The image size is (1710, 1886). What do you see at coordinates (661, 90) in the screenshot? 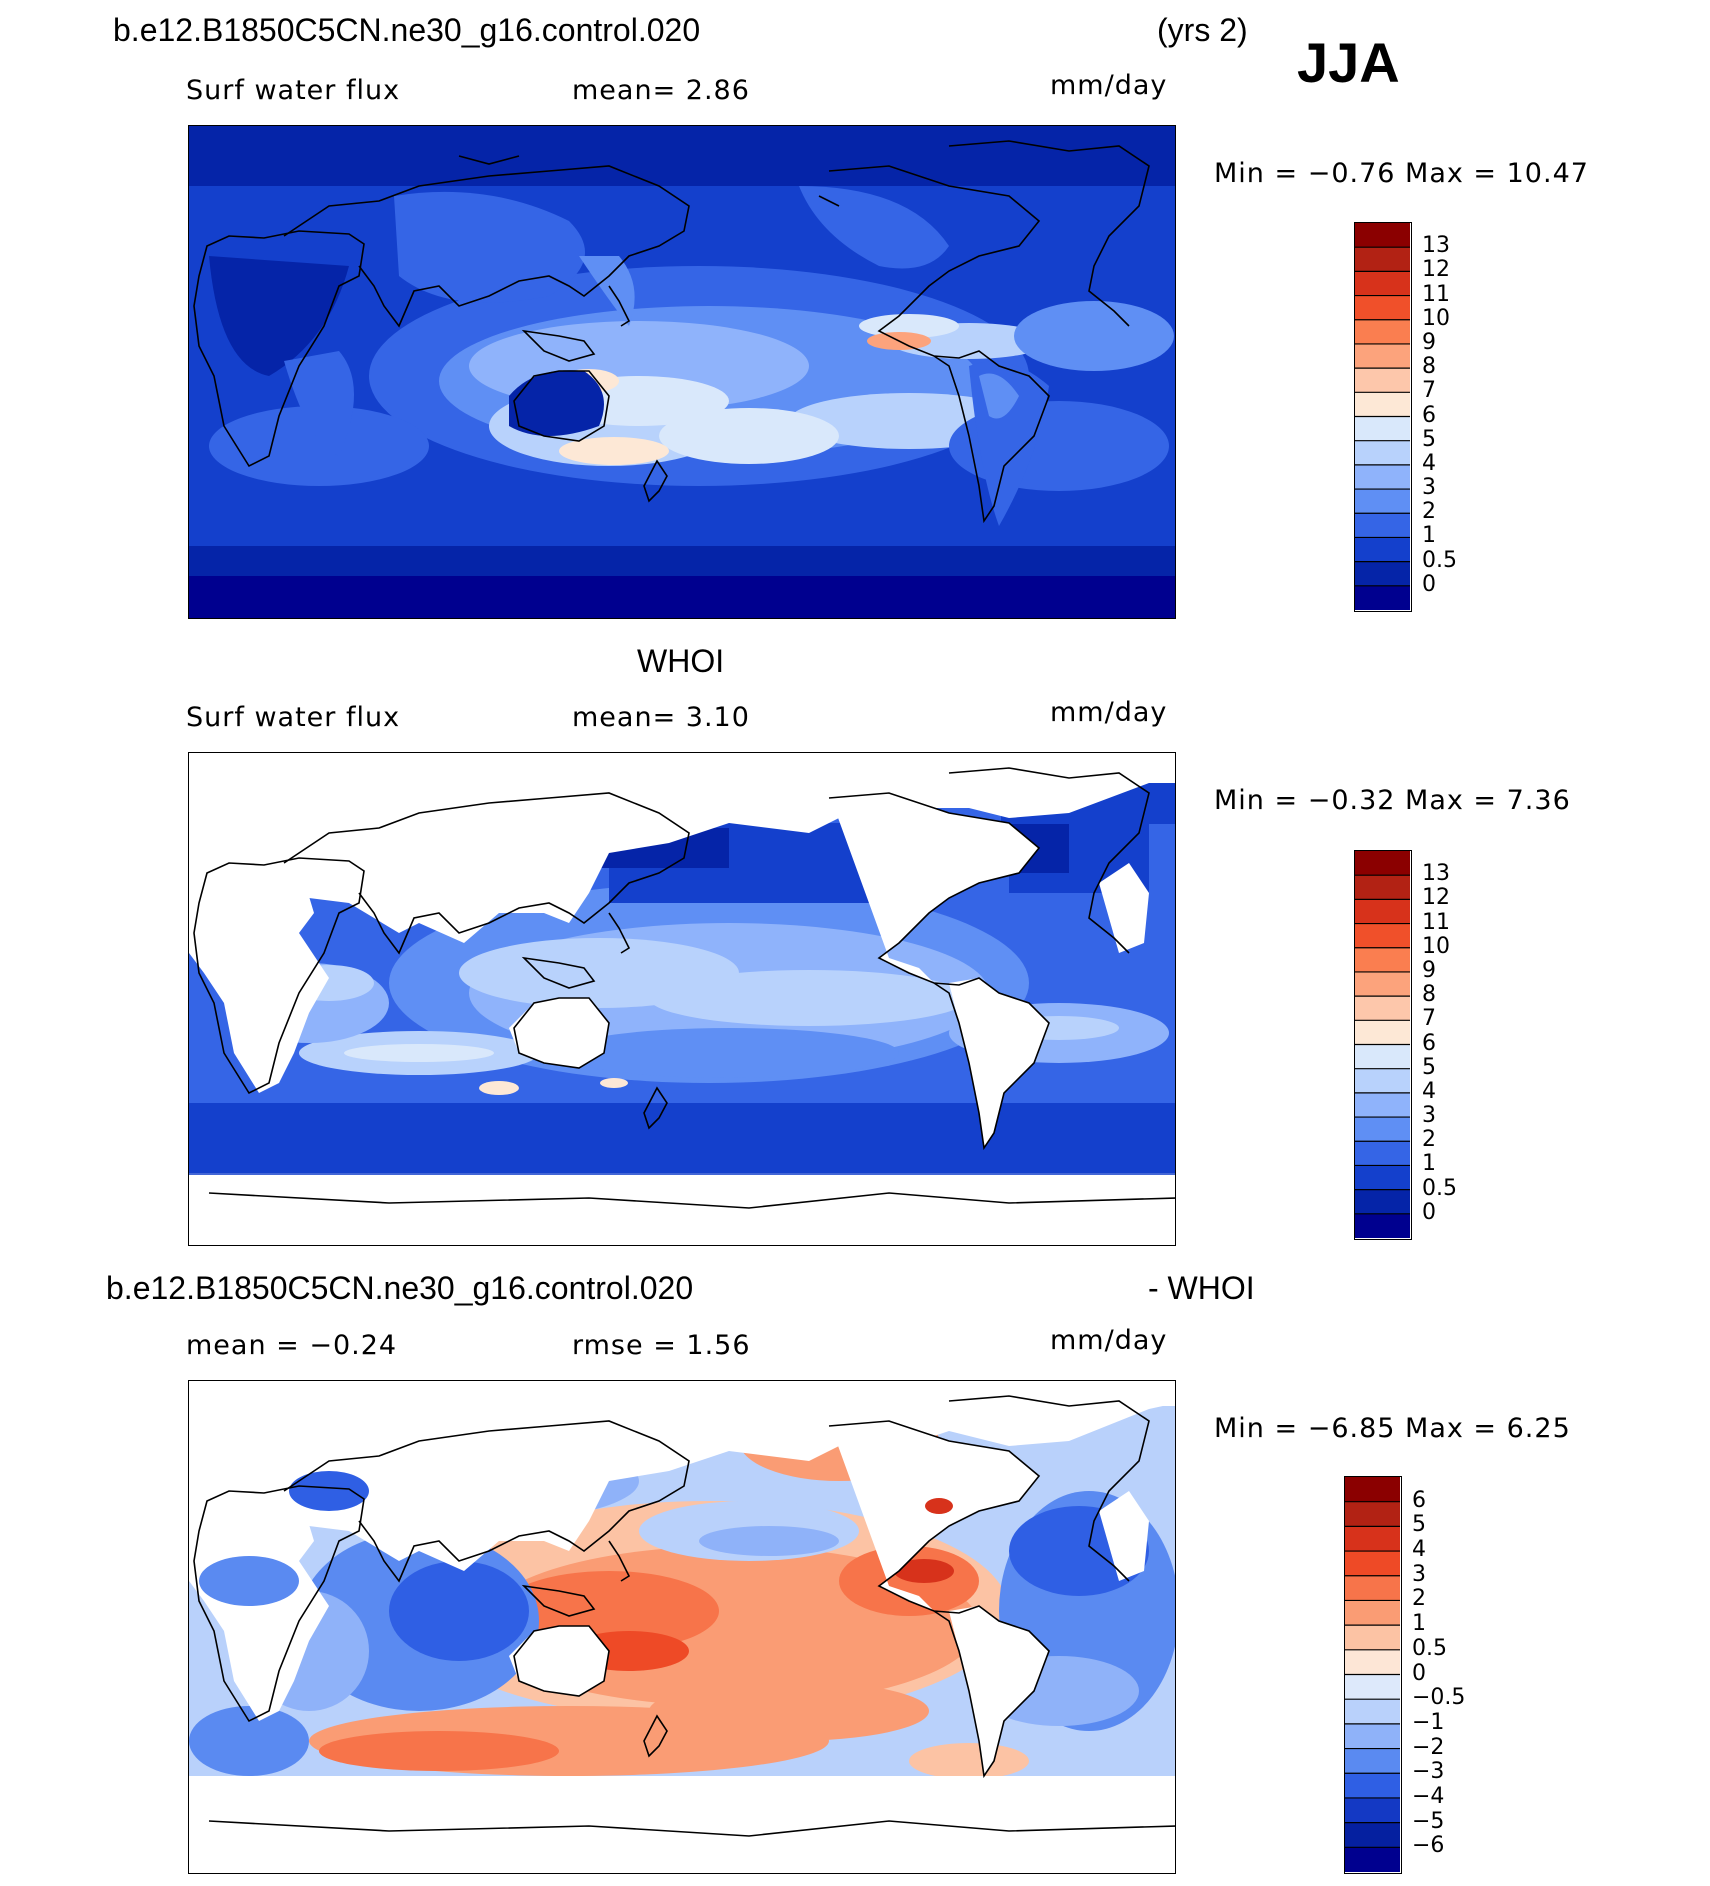
I see `panel1-mean-label: mean= 2.86` at bounding box center [661, 90].